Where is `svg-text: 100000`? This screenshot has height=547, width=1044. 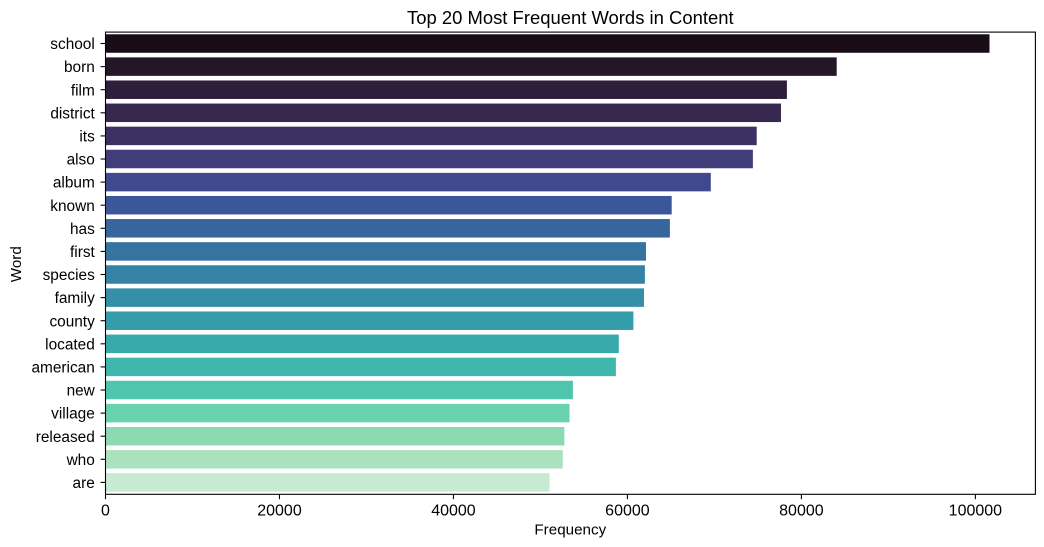
svg-text: 100000 is located at coordinates (975, 511).